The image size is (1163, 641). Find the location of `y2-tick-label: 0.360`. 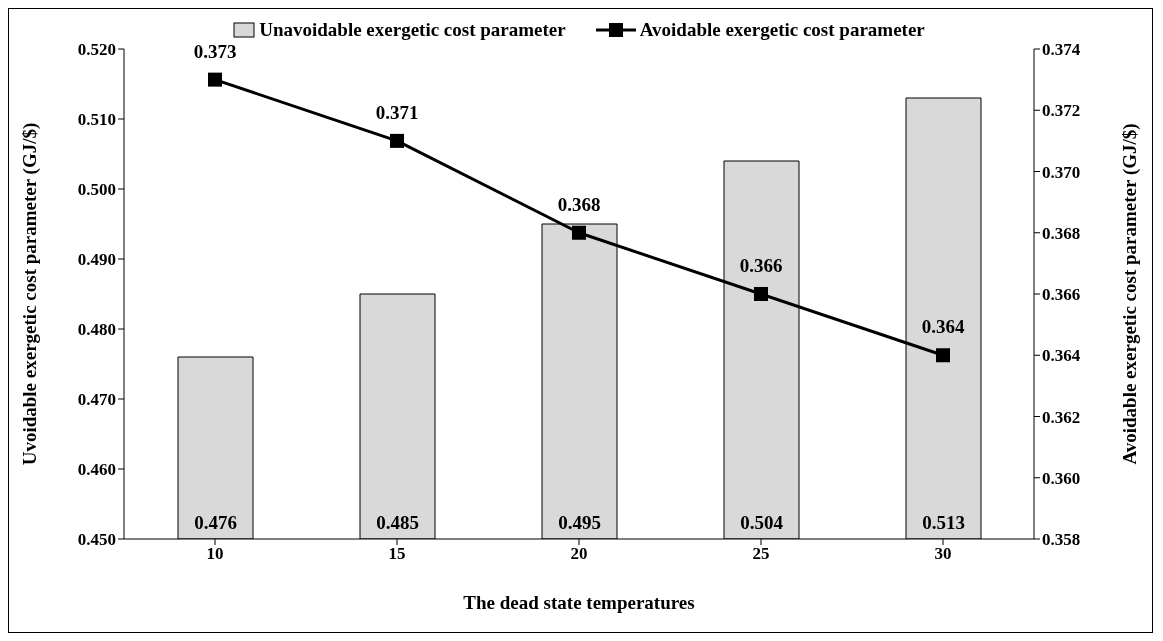

y2-tick-label: 0.360 is located at coordinates (1061, 478).